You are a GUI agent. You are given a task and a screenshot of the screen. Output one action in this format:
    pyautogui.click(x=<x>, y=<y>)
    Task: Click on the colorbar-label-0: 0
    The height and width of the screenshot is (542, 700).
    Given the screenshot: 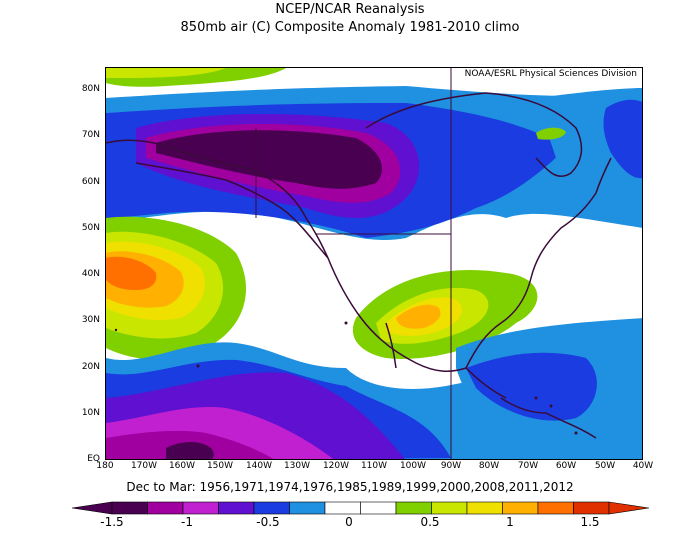 What is the action you would take?
    pyautogui.click(x=349, y=522)
    